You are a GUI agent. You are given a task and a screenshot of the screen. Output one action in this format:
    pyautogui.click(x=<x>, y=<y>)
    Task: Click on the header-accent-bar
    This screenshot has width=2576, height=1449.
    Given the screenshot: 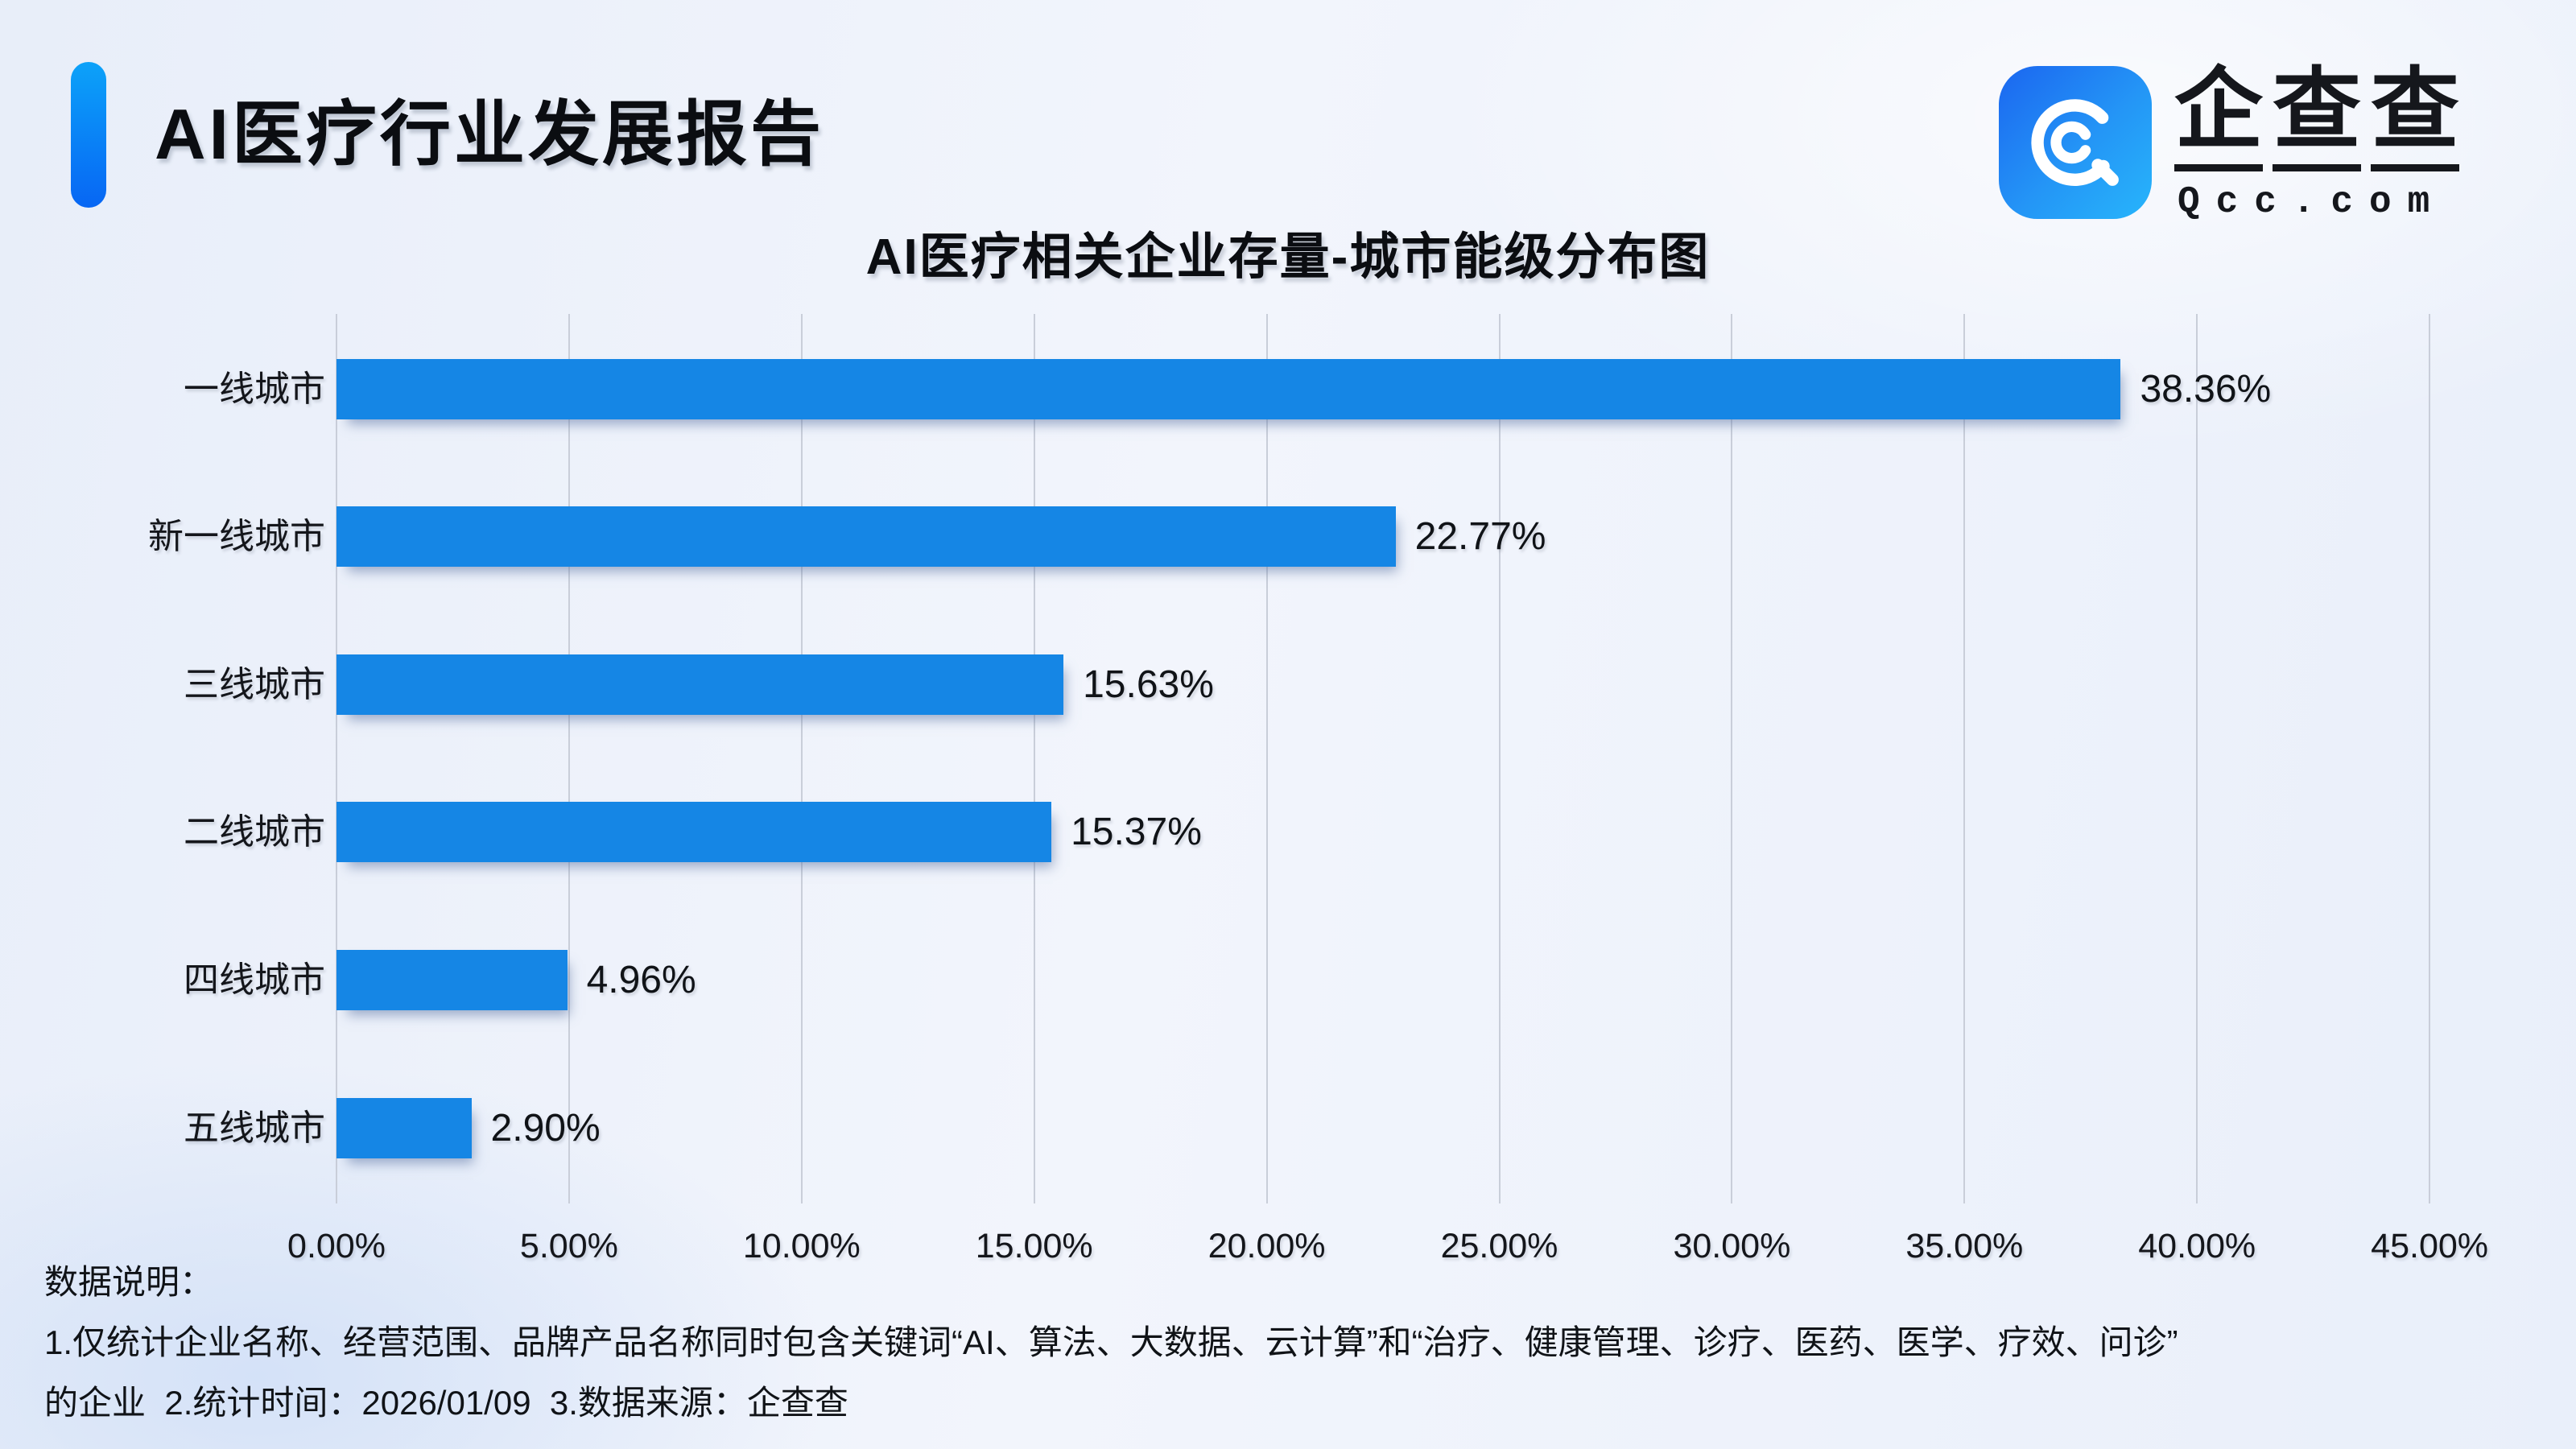 What is the action you would take?
    pyautogui.click(x=88, y=135)
    